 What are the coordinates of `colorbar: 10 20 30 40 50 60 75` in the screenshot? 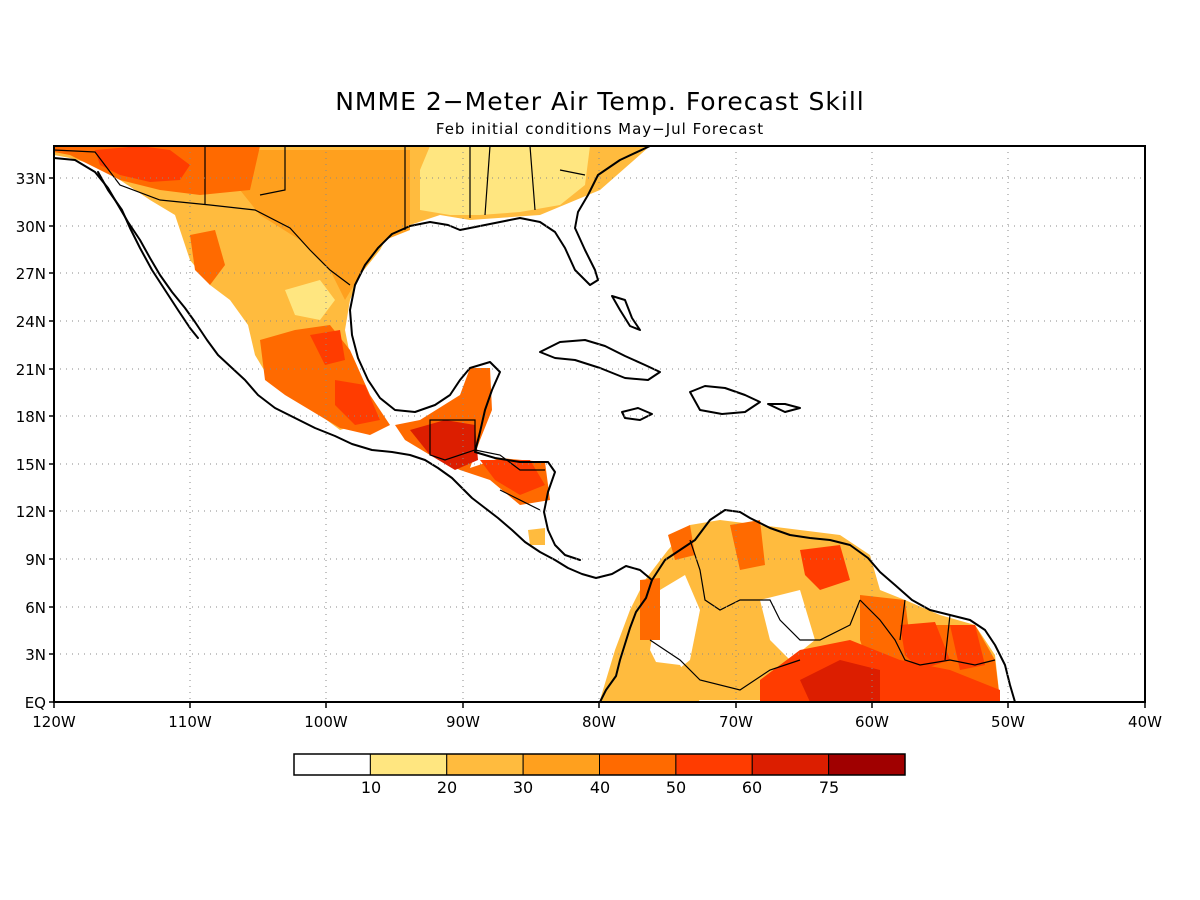 It's located at (599, 775).